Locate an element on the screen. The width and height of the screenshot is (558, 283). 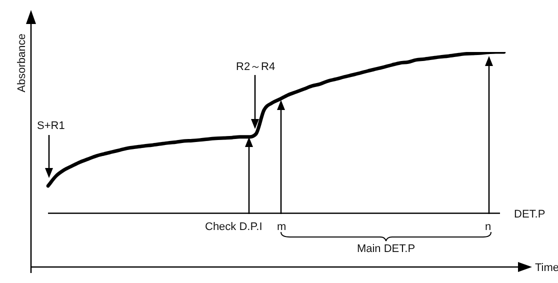
annotation: n is located at coordinates (488, 227).